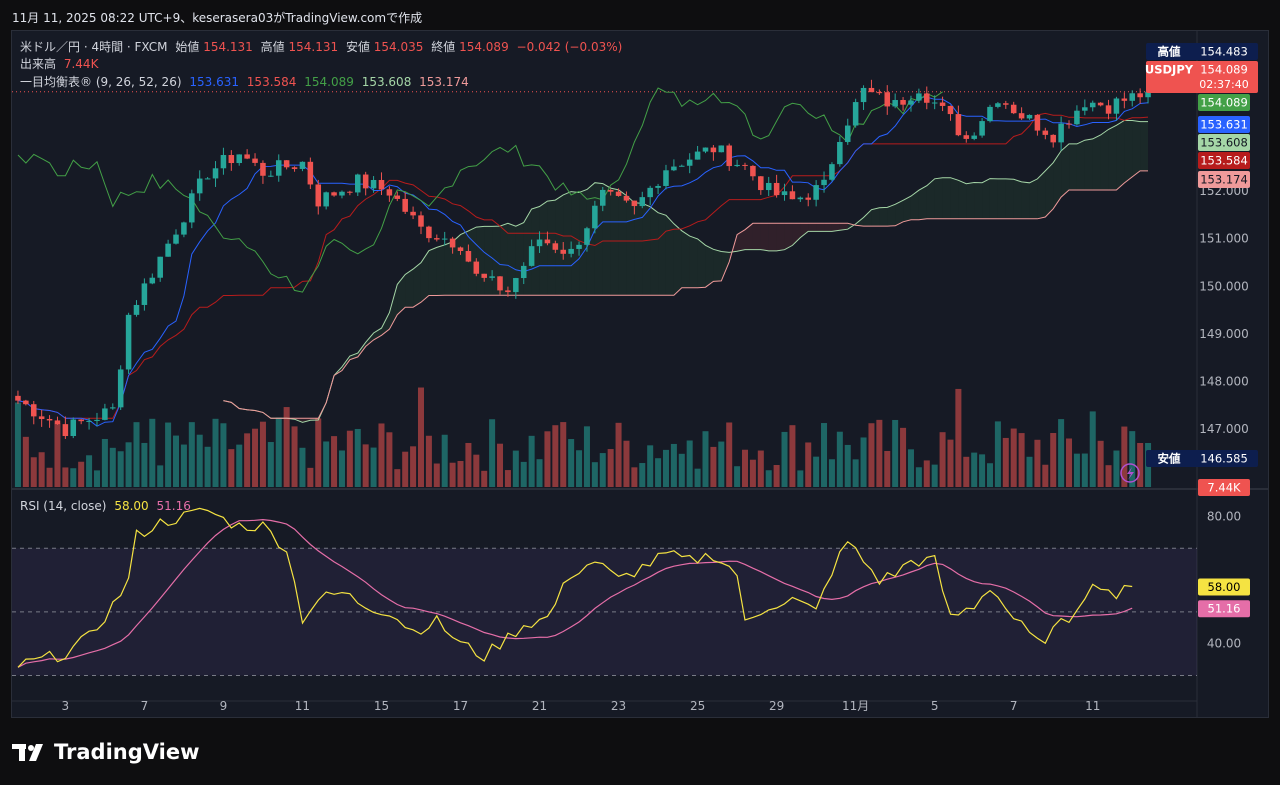 This screenshot has height=785, width=1280. I want to click on volume-bars, so click(583, 437).